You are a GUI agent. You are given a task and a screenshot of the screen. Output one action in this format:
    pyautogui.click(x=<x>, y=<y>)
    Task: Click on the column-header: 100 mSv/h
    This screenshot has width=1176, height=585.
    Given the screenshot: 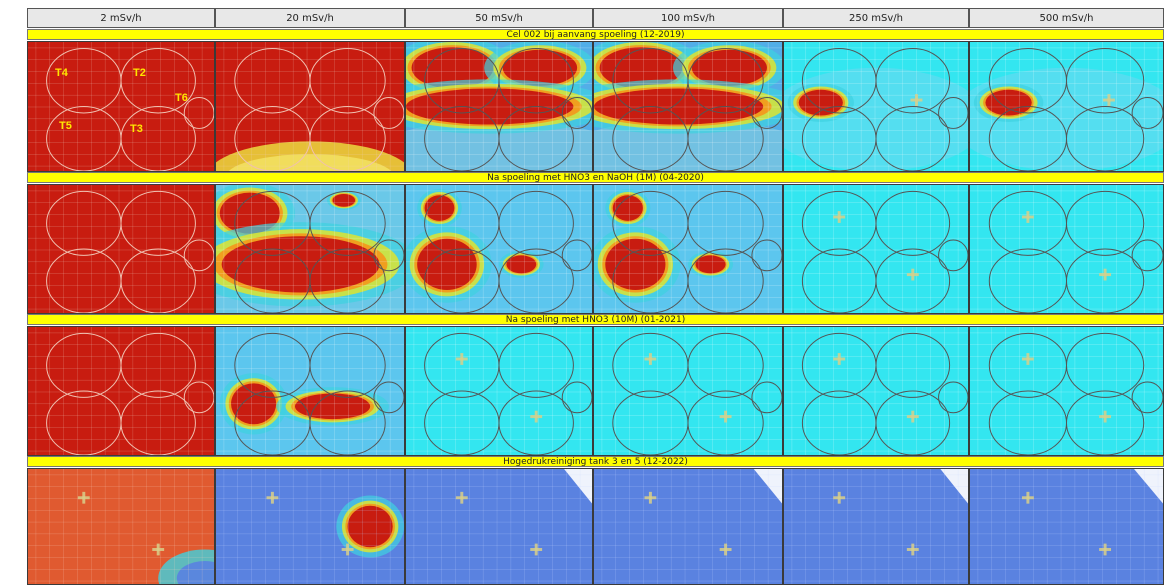 What is the action you would take?
    pyautogui.click(x=688, y=18)
    